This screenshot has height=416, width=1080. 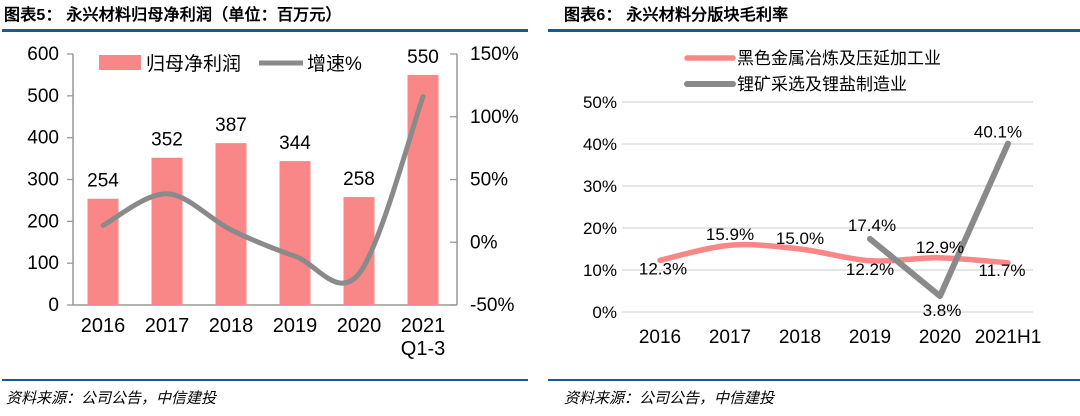 What do you see at coordinates (43, 54) in the screenshot?
I see `left-axis-tick-label: 600` at bounding box center [43, 54].